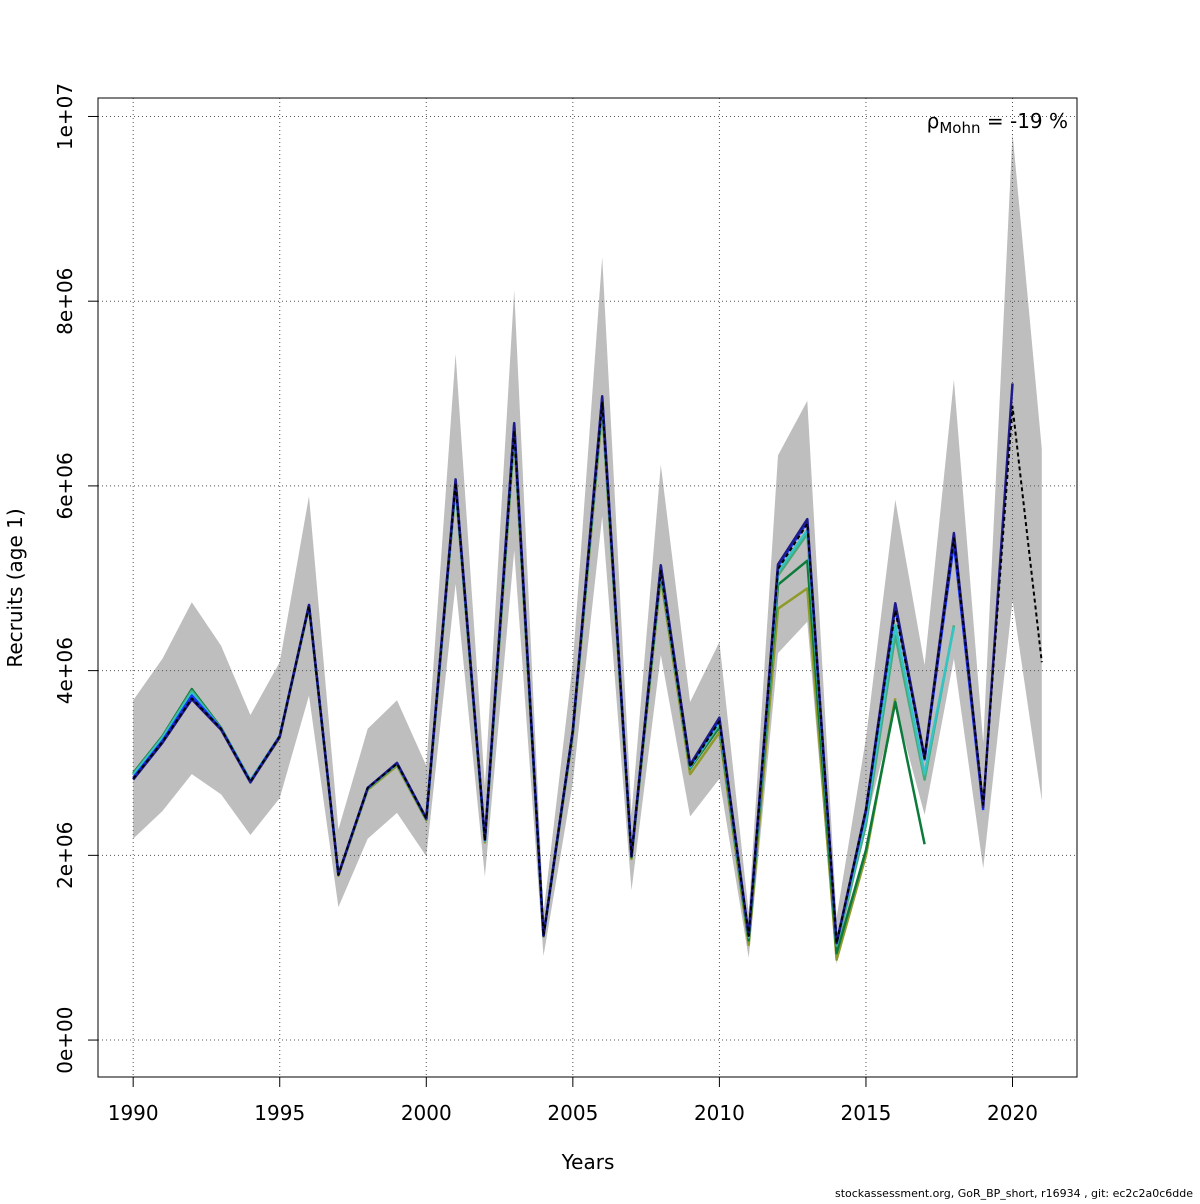  Describe the element at coordinates (15, 587) in the screenshot. I see `y-axis-title: Recruits (age 1)` at that location.